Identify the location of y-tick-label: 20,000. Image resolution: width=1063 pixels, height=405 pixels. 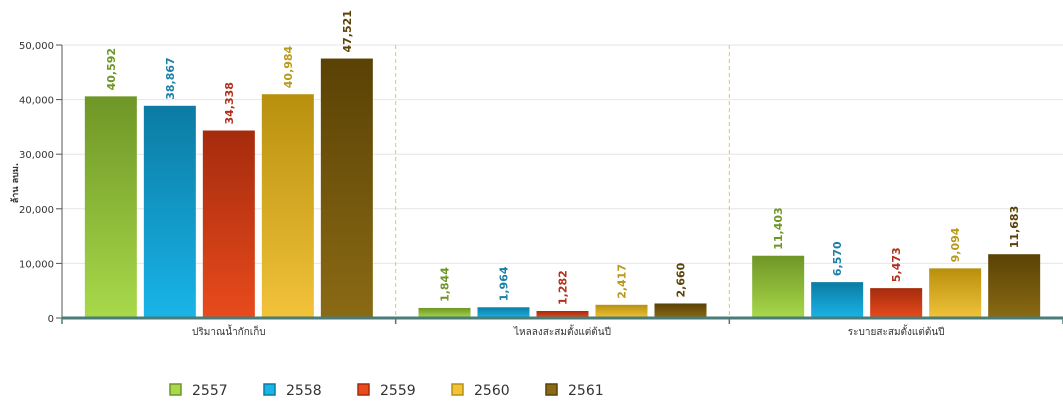
(36, 210).